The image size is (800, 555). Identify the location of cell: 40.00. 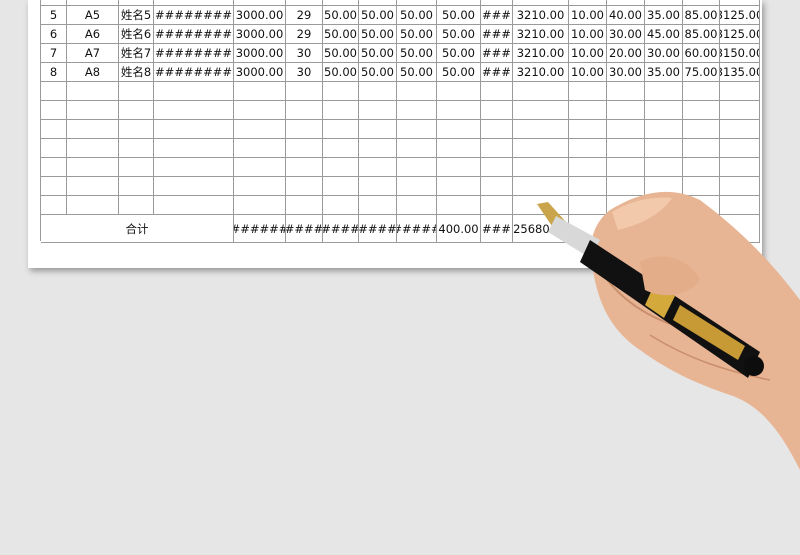
(626, 15).